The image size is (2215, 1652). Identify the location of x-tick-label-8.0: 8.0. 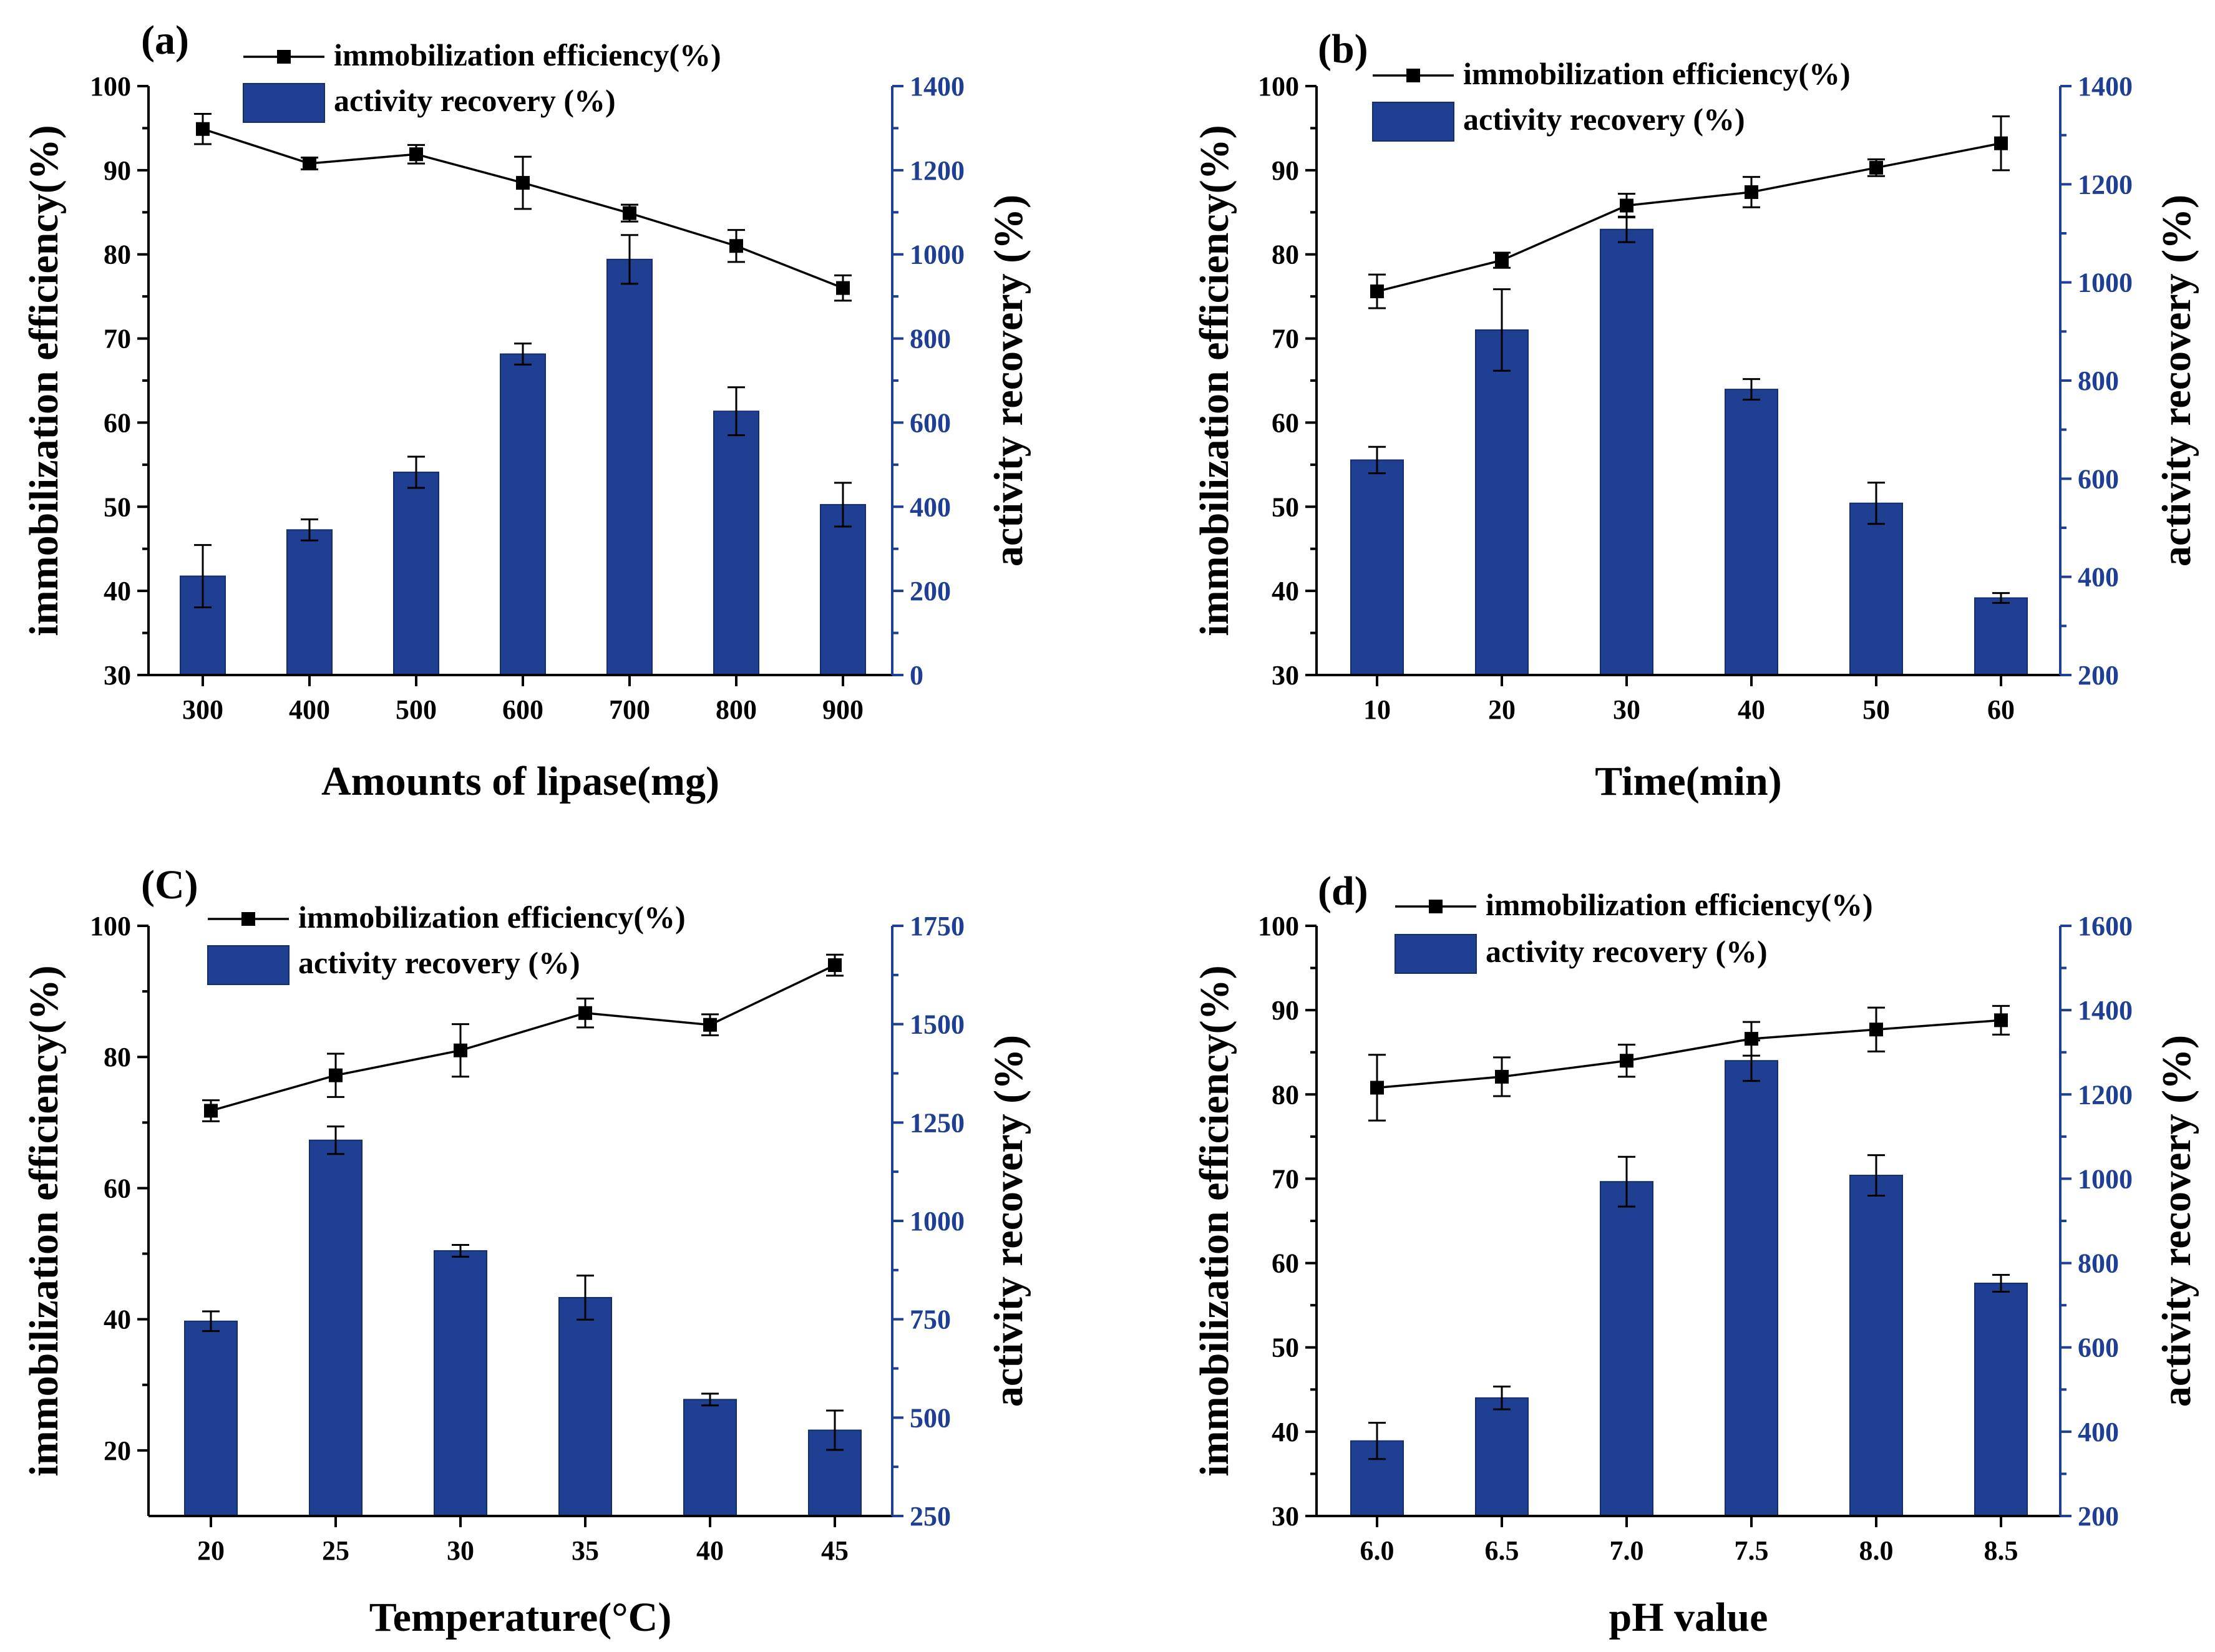
(1876, 1550).